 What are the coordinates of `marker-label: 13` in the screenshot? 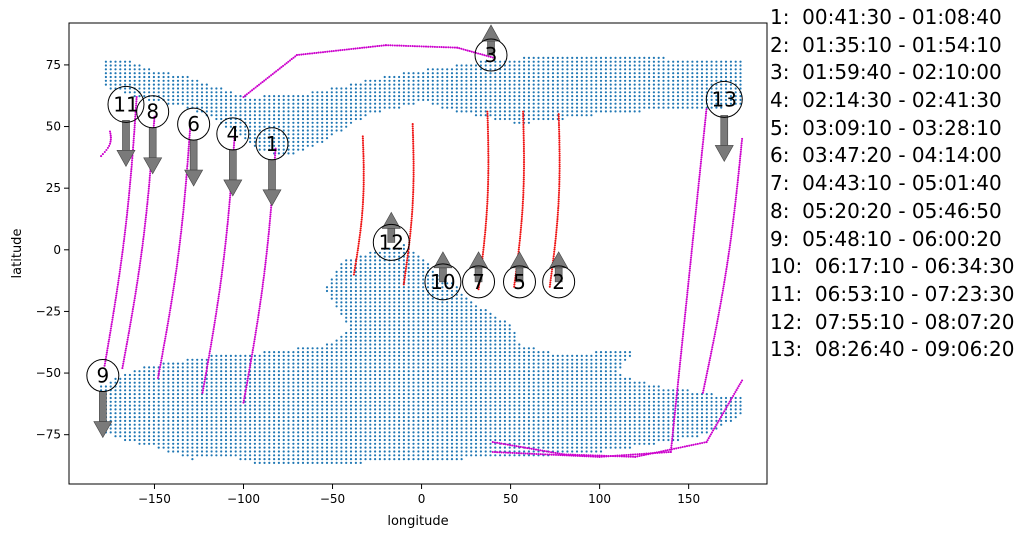 It's located at (724, 99).